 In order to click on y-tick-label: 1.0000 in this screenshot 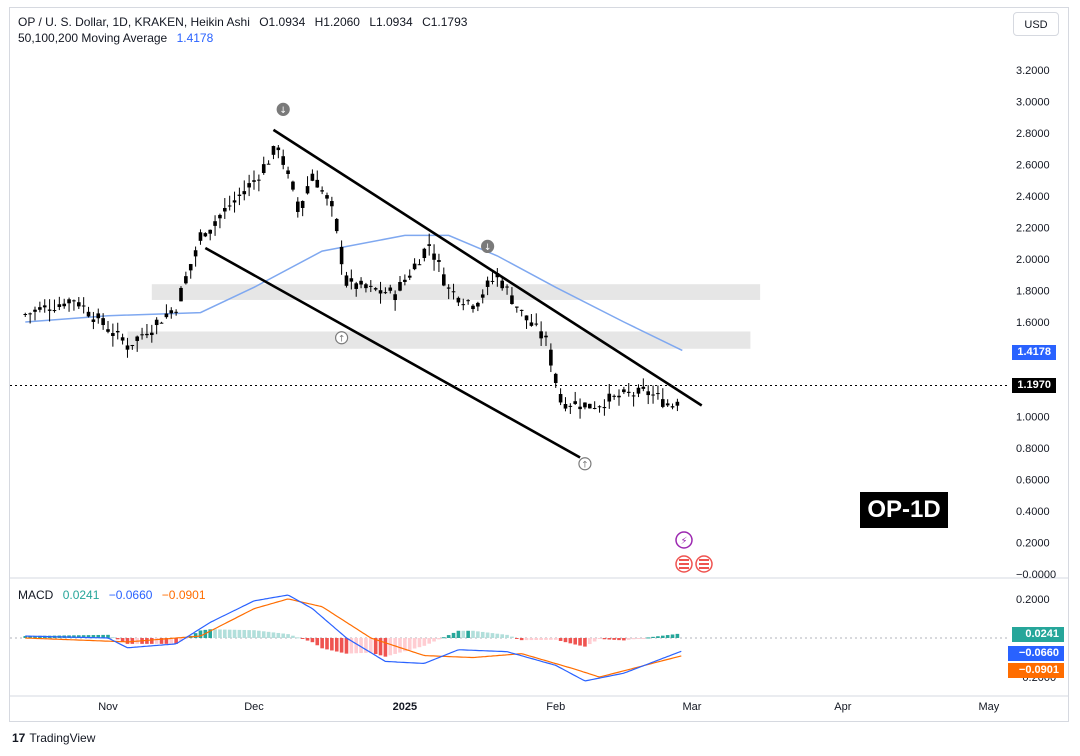, I will do `click(1033, 418)`.